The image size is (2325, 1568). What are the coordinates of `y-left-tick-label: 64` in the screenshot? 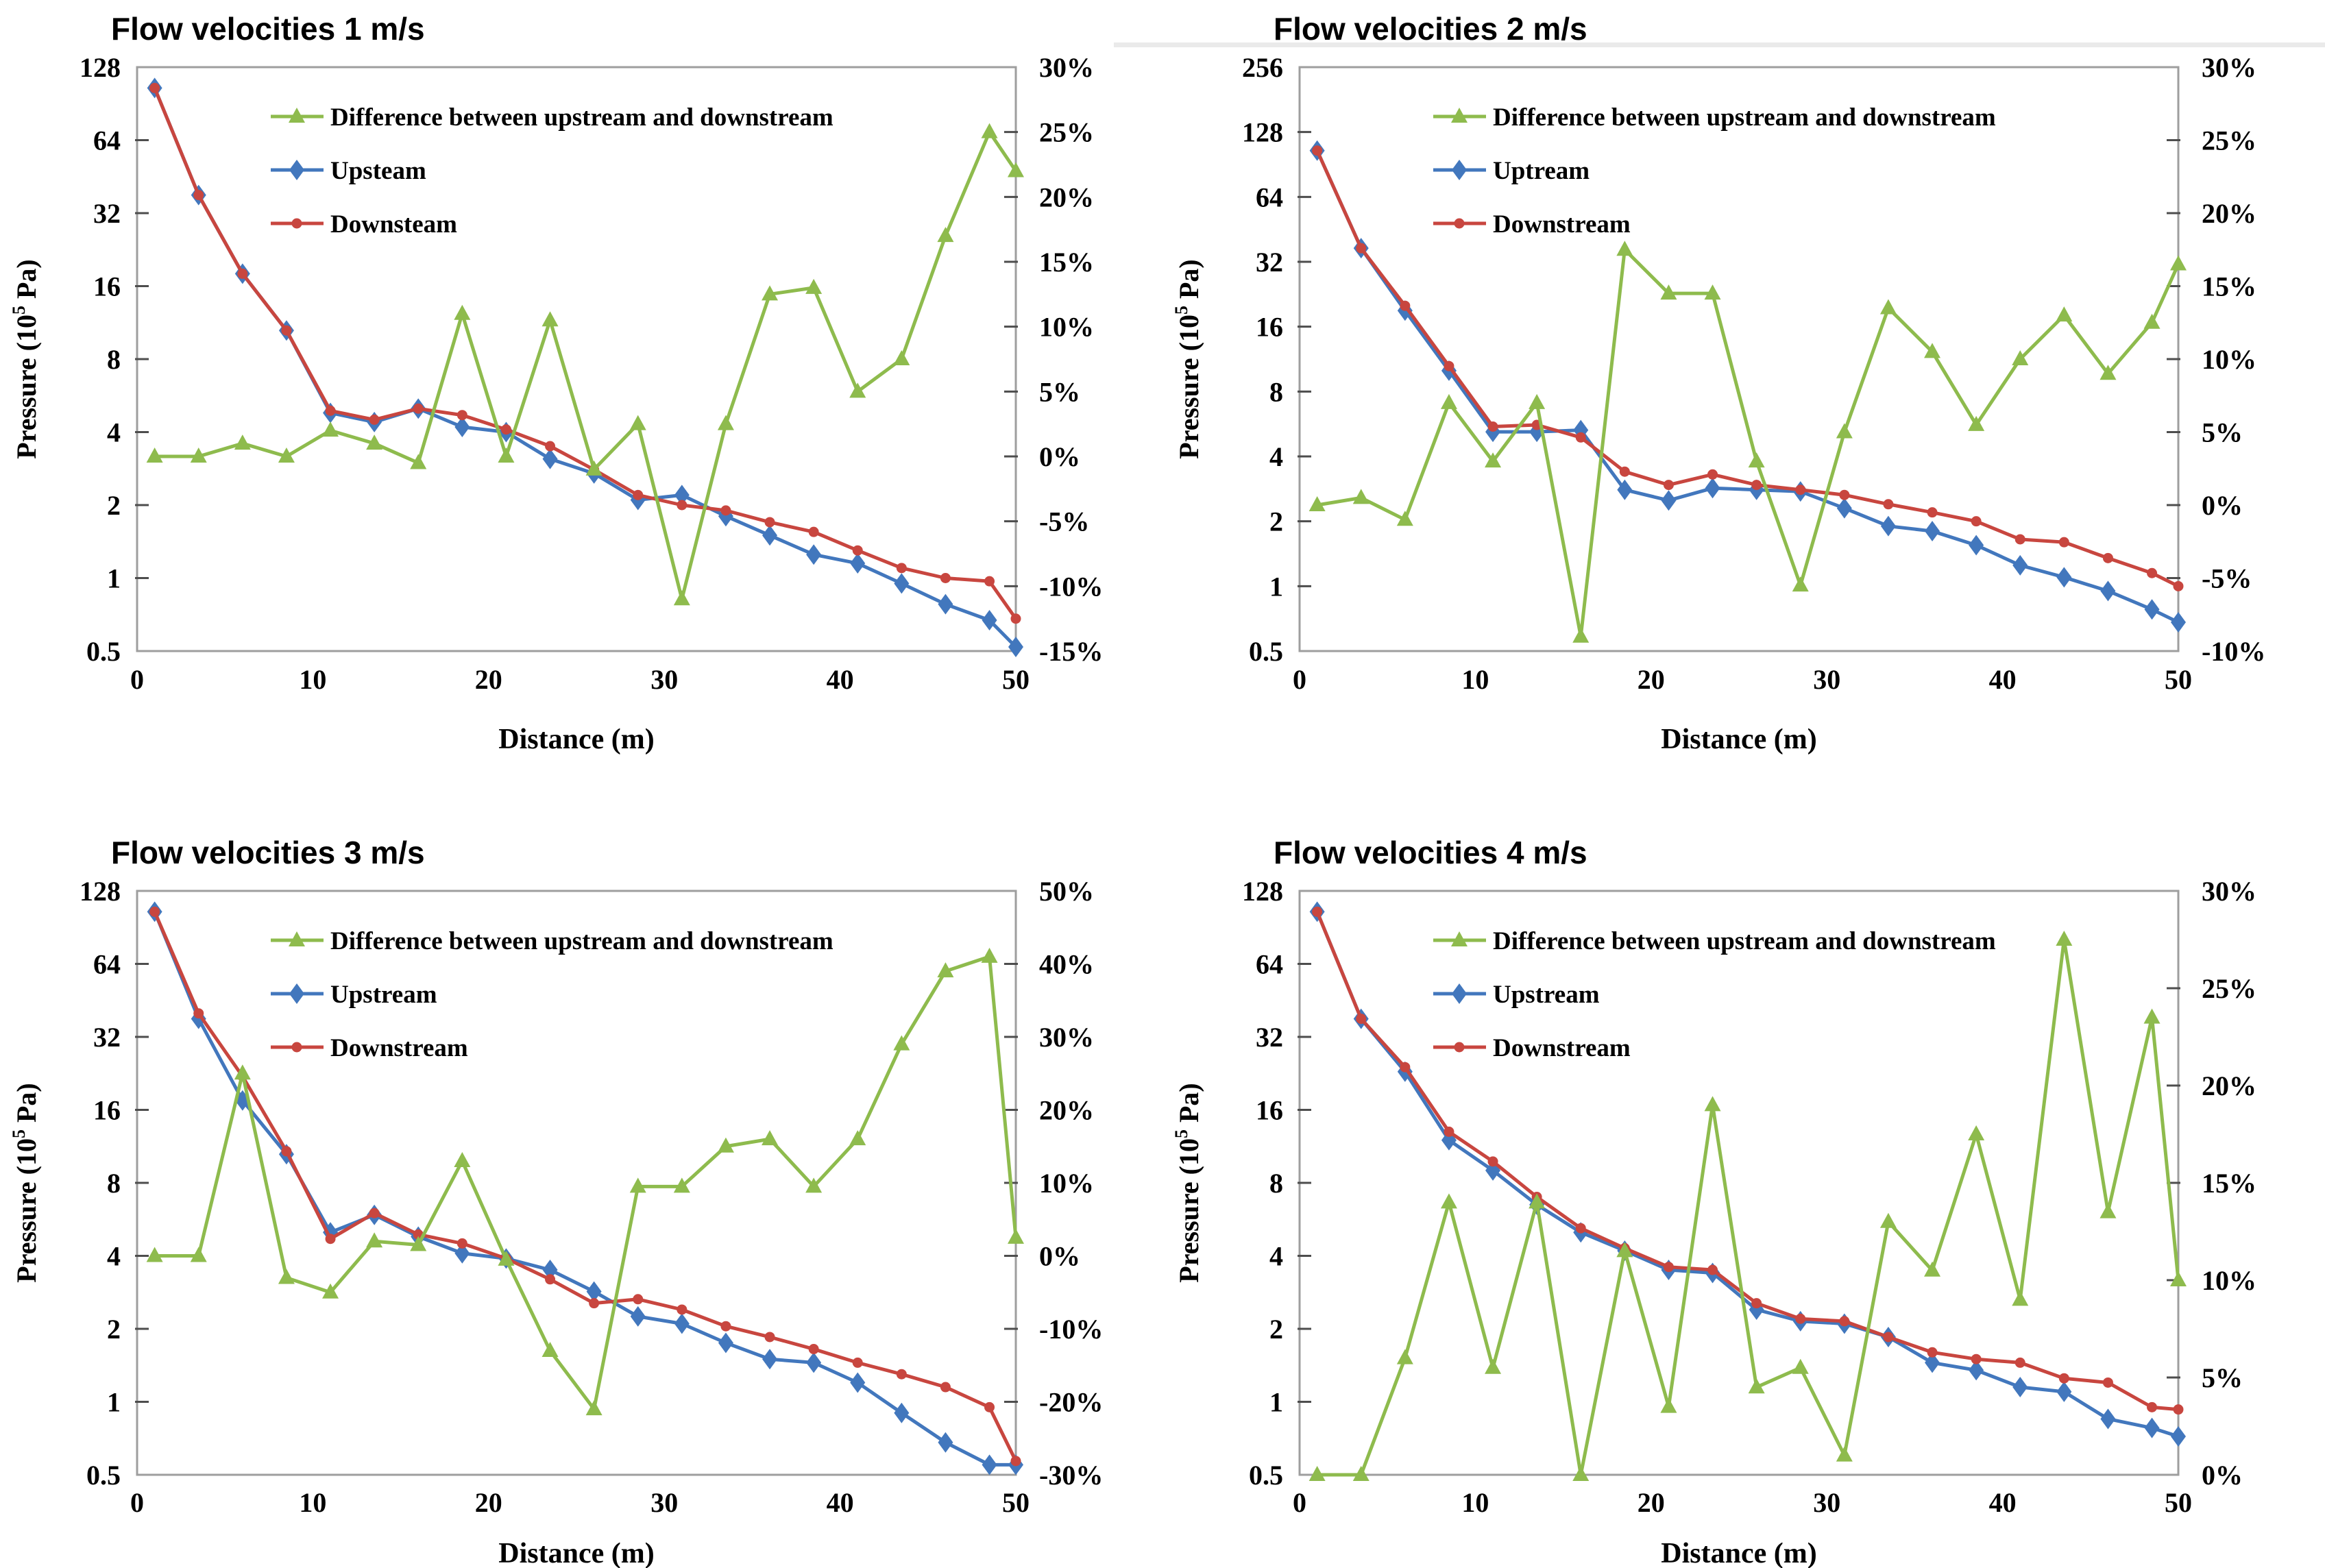 It's located at (1269, 964).